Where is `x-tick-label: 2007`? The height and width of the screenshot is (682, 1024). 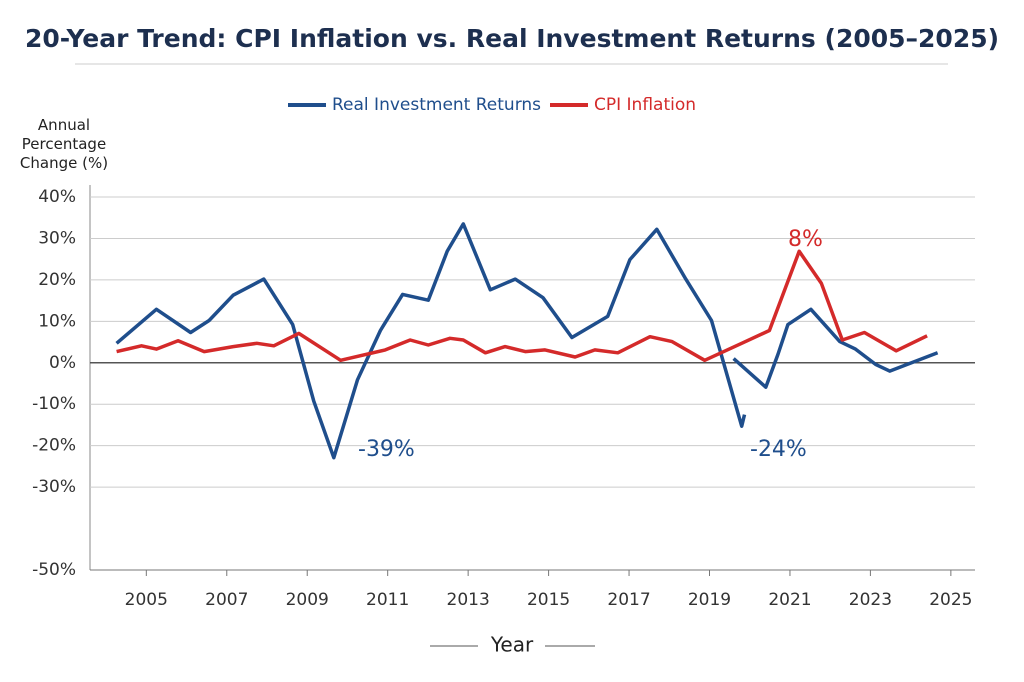
x-tick-label: 2007 is located at coordinates (226, 600).